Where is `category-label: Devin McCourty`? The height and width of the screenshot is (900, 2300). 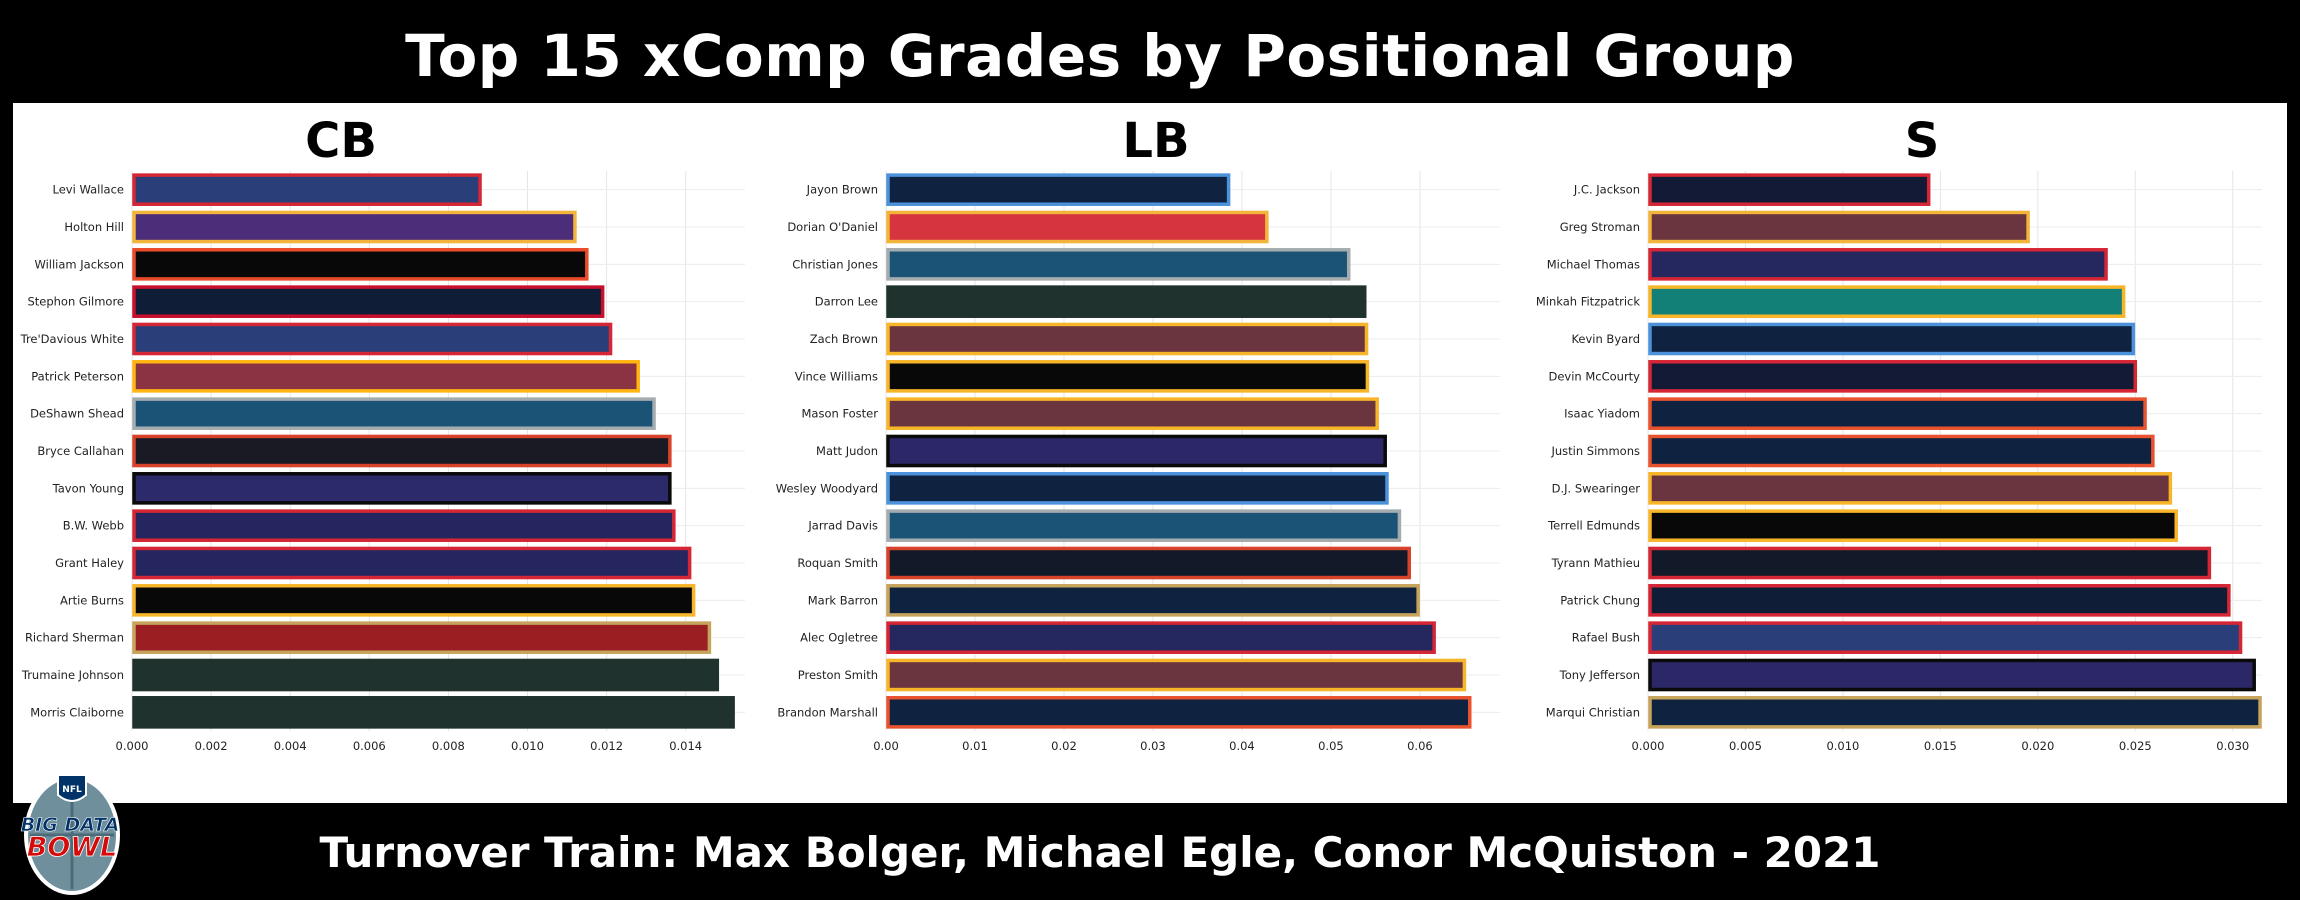 category-label: Devin McCourty is located at coordinates (1594, 376).